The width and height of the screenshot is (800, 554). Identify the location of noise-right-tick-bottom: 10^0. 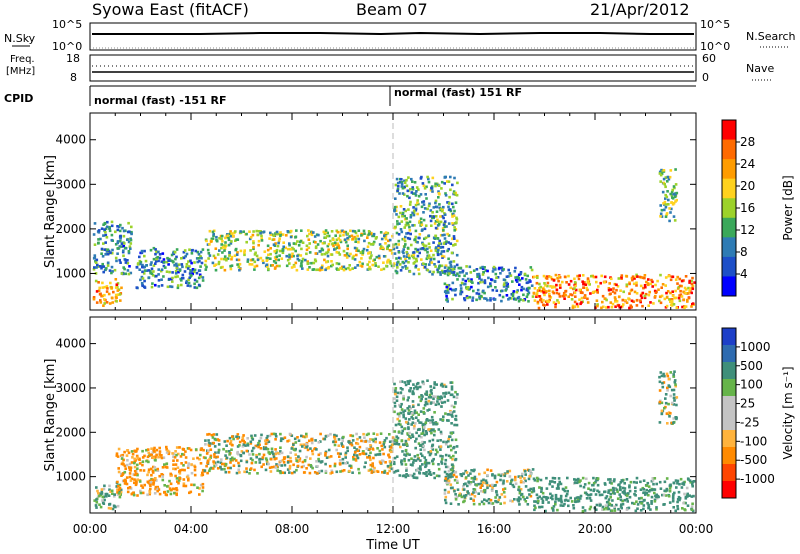
(715, 46).